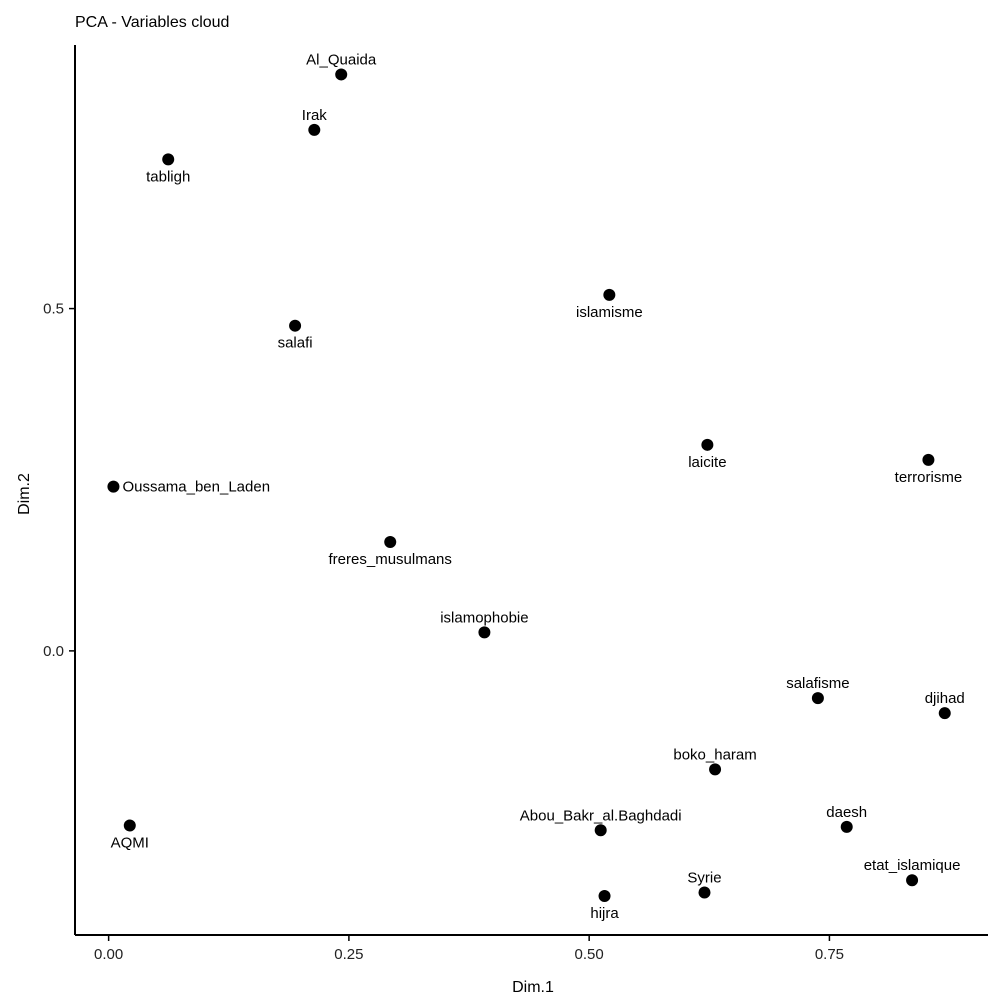 Image resolution: width=1000 pixels, height=1000 pixels. What do you see at coordinates (53, 651) in the screenshot?
I see `y-tick-label: 0.0` at bounding box center [53, 651].